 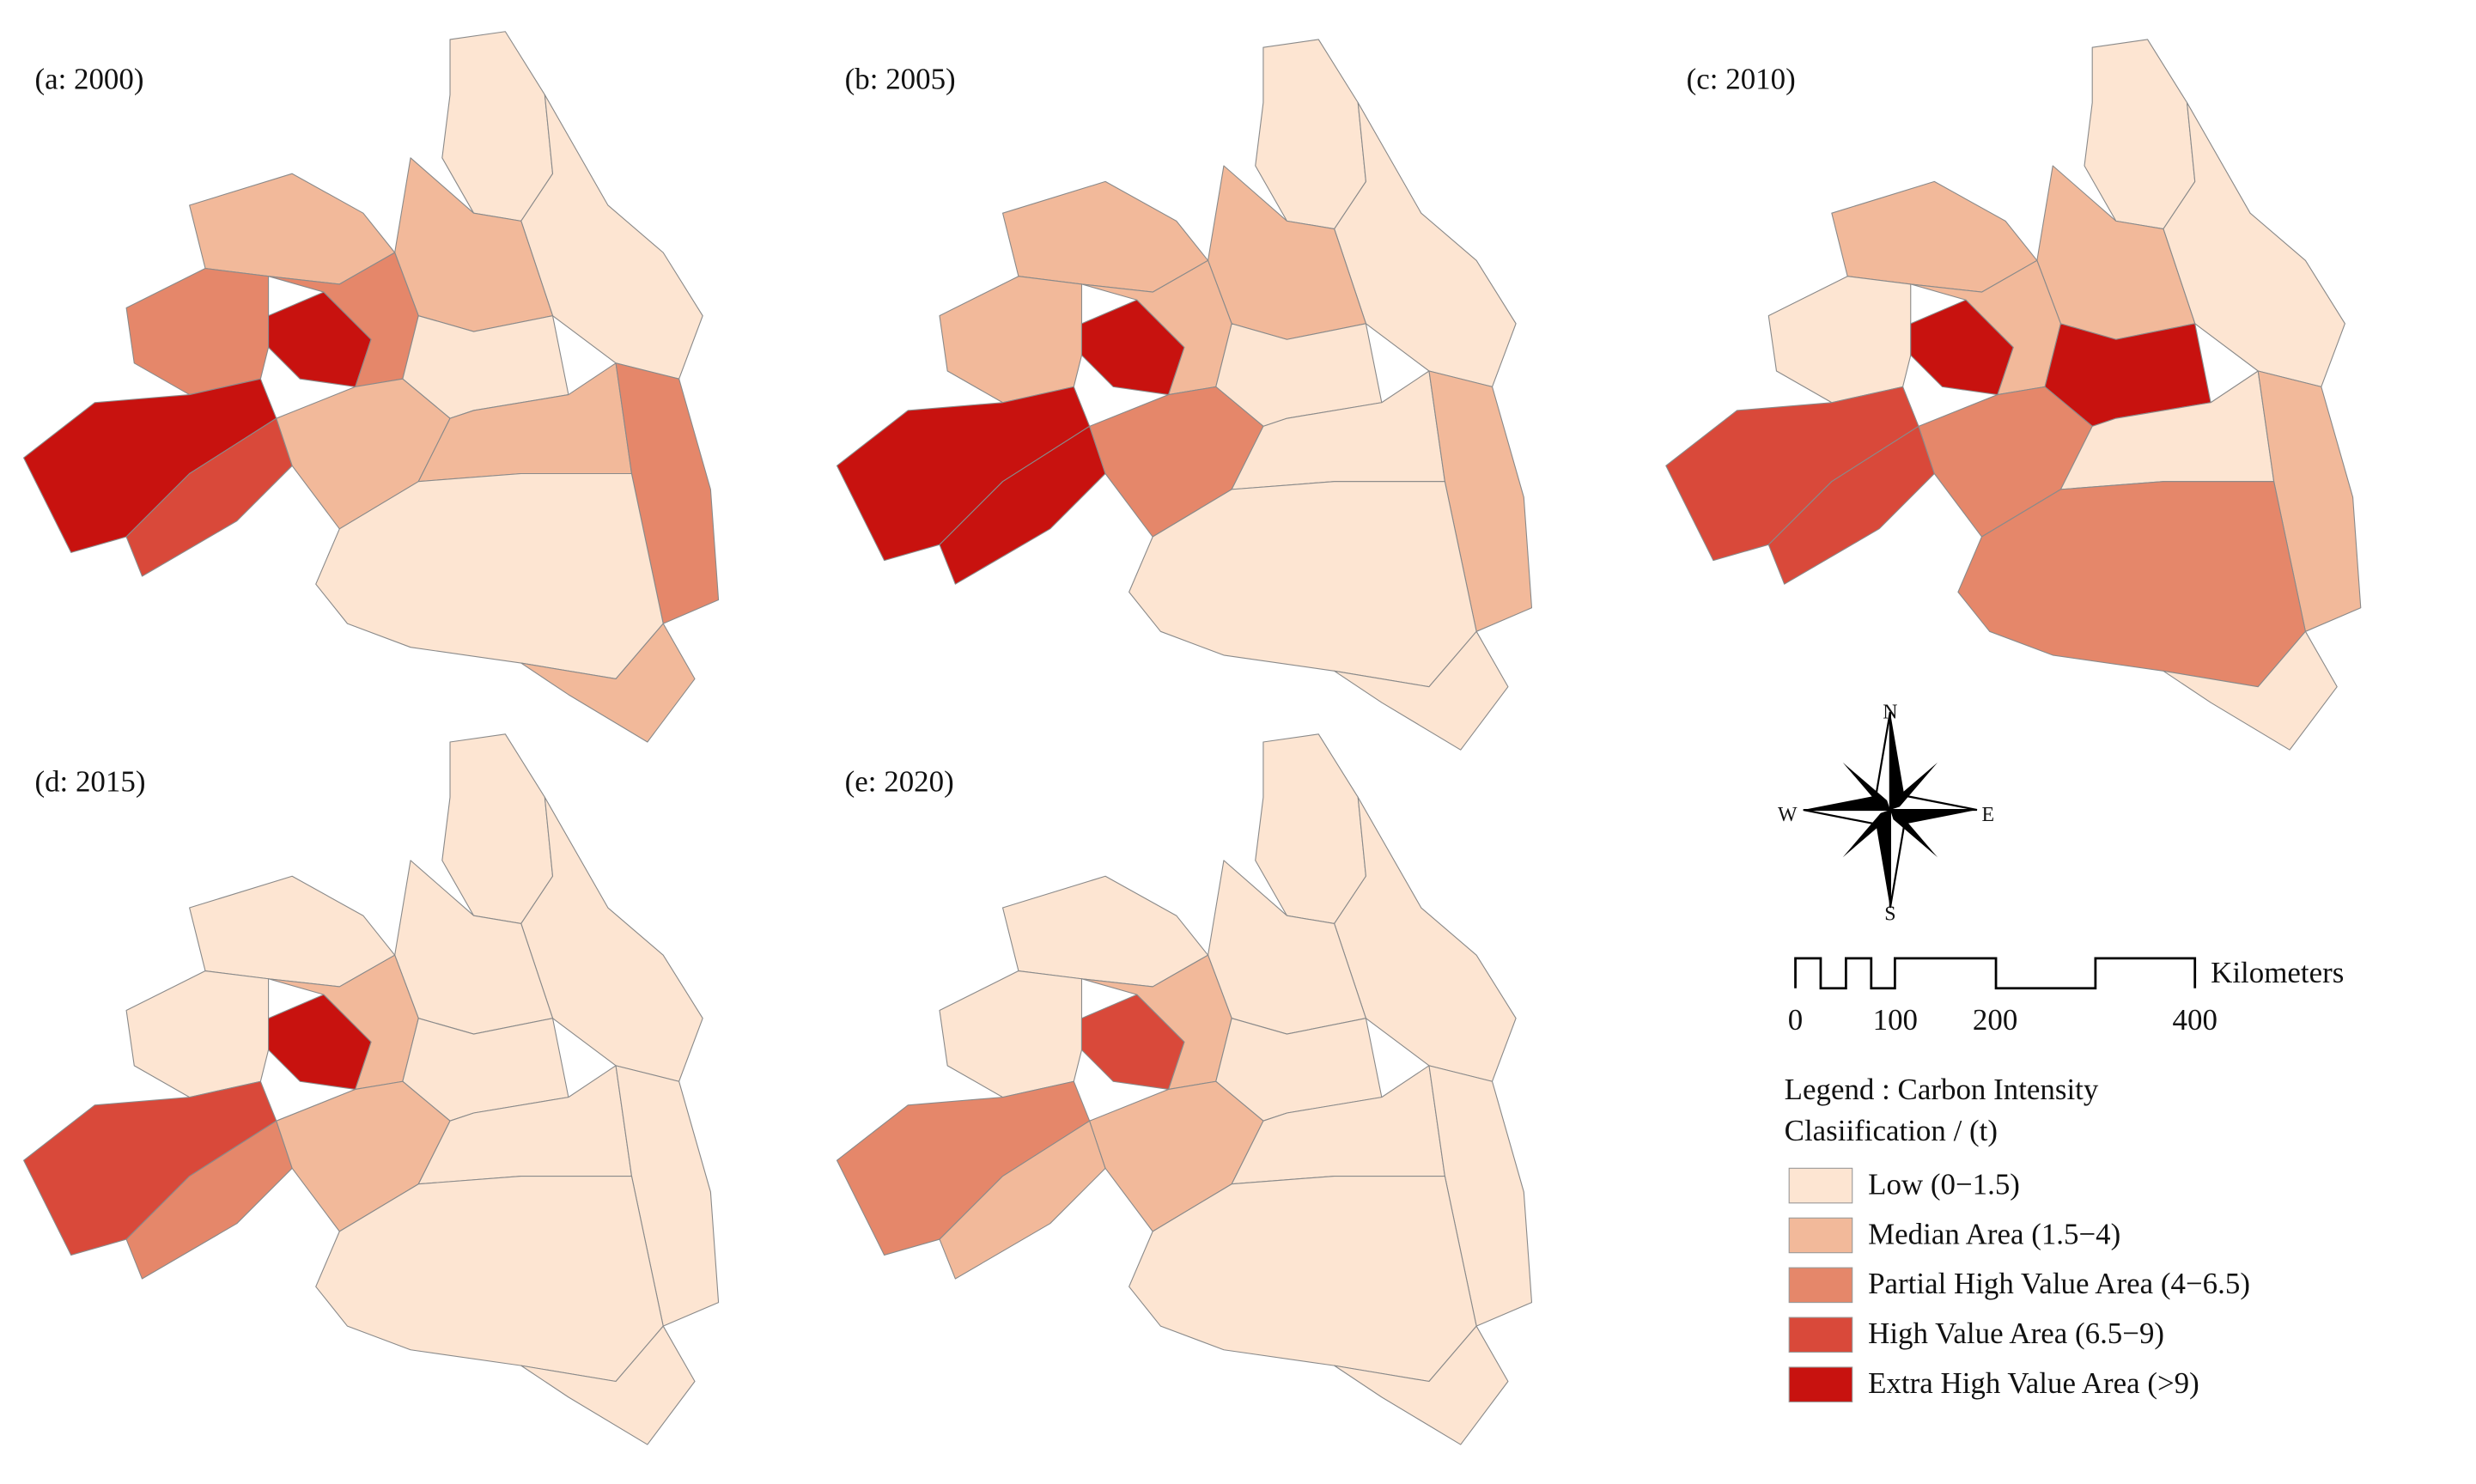 What do you see at coordinates (1891, 1130) in the screenshot?
I see `legend-subtitle: Clasiification / (t)` at bounding box center [1891, 1130].